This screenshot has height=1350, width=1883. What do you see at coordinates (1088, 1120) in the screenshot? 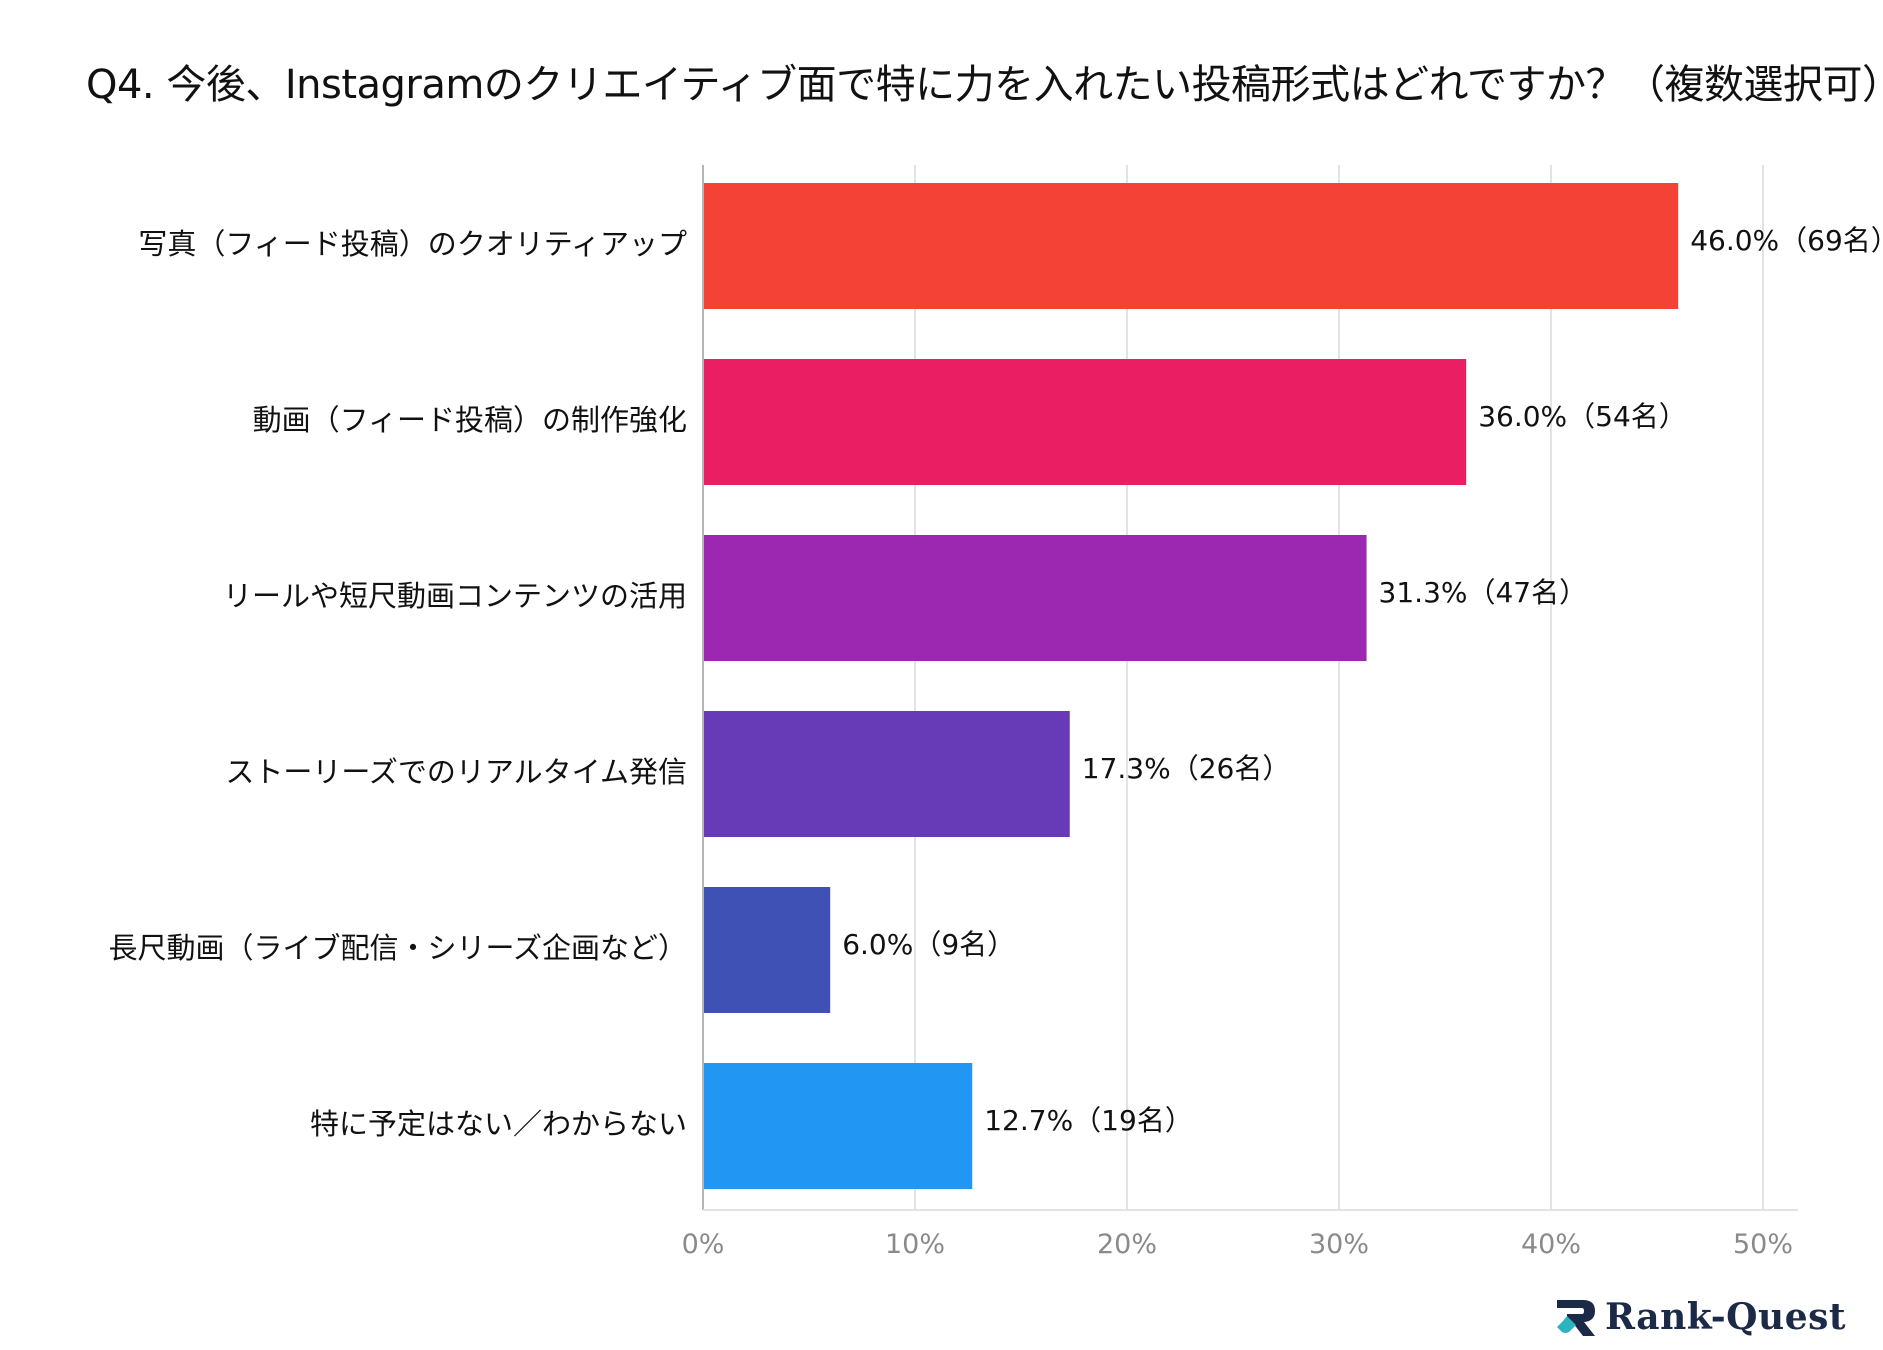
I see `data-label: 12.7%（19名）` at bounding box center [1088, 1120].